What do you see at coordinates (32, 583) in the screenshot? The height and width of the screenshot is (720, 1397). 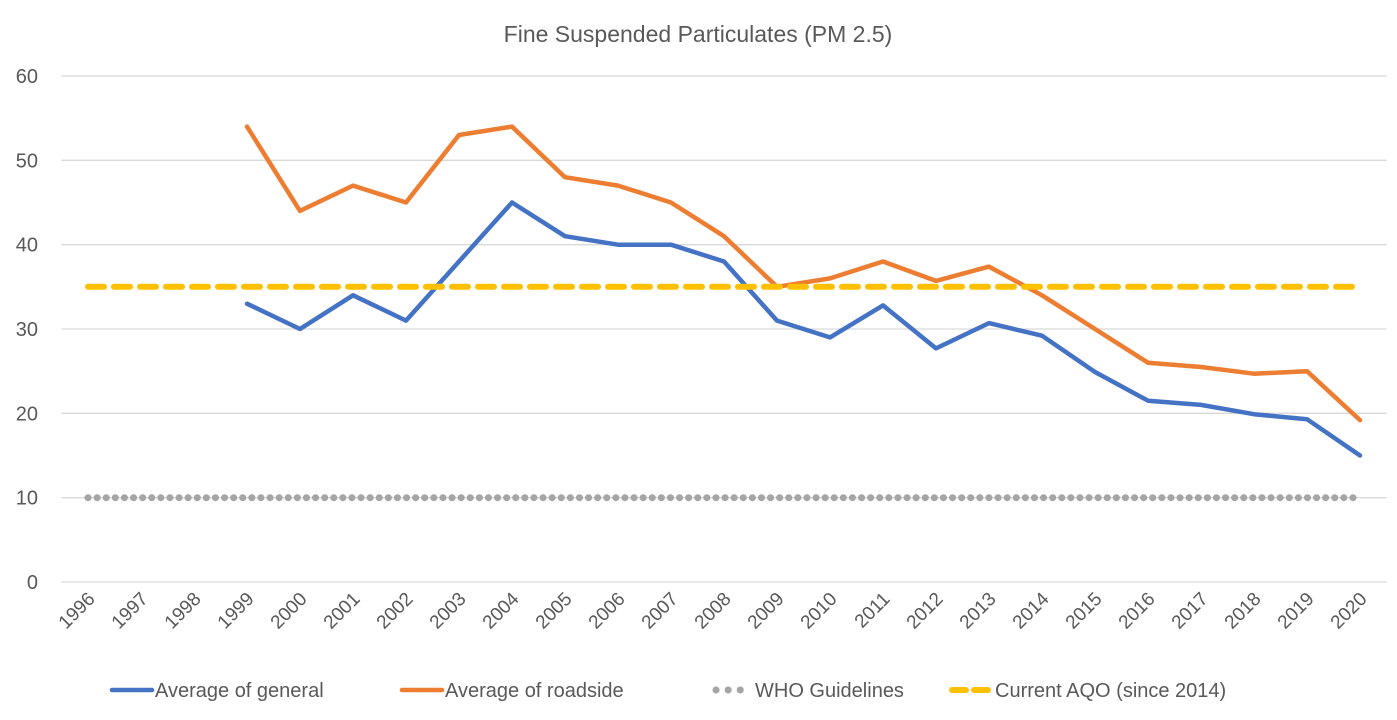 I see `y-tick-label: 0` at bounding box center [32, 583].